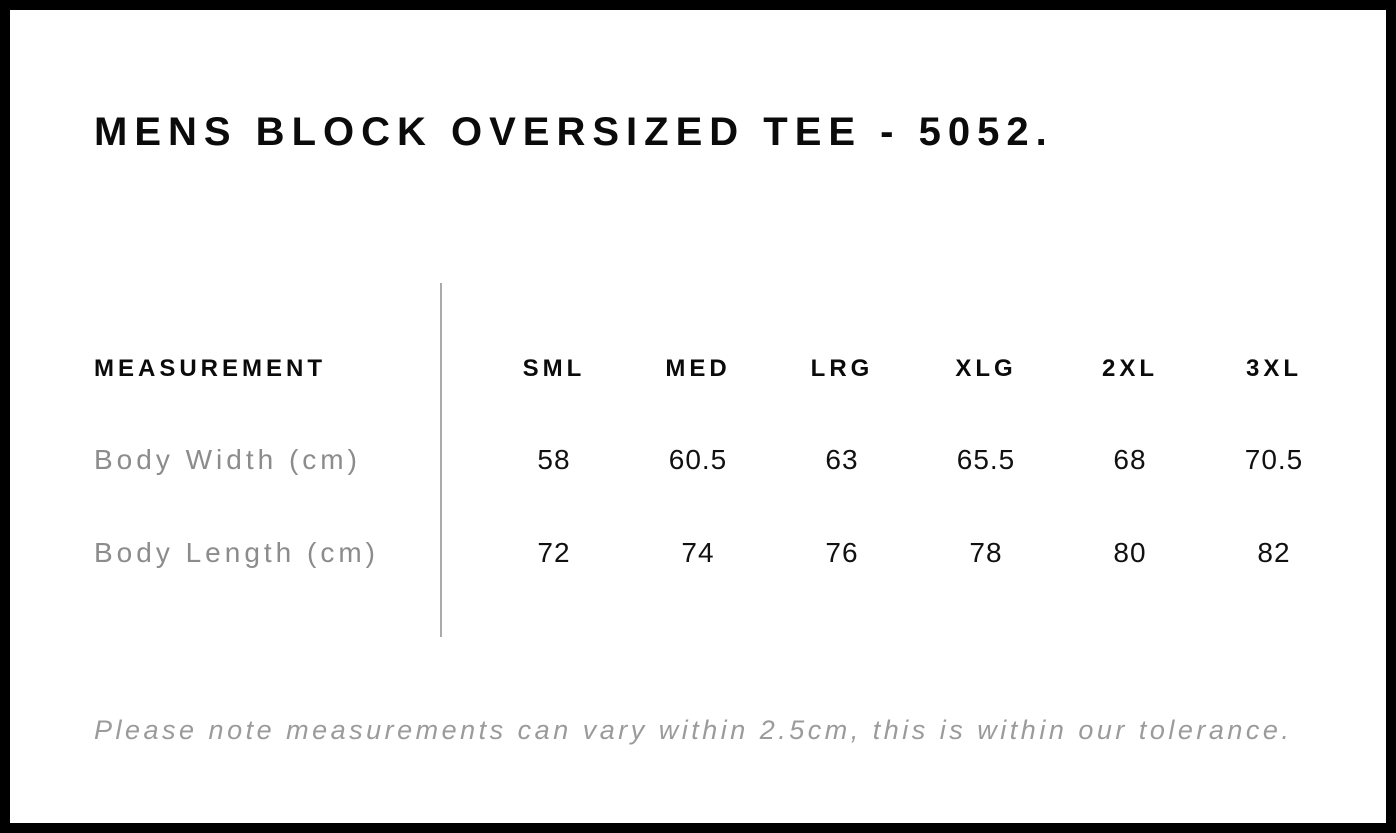  Describe the element at coordinates (574, 132) in the screenshot. I see `page-title: MENS BLOCK OVERSIZED TEE - 5052.` at that location.